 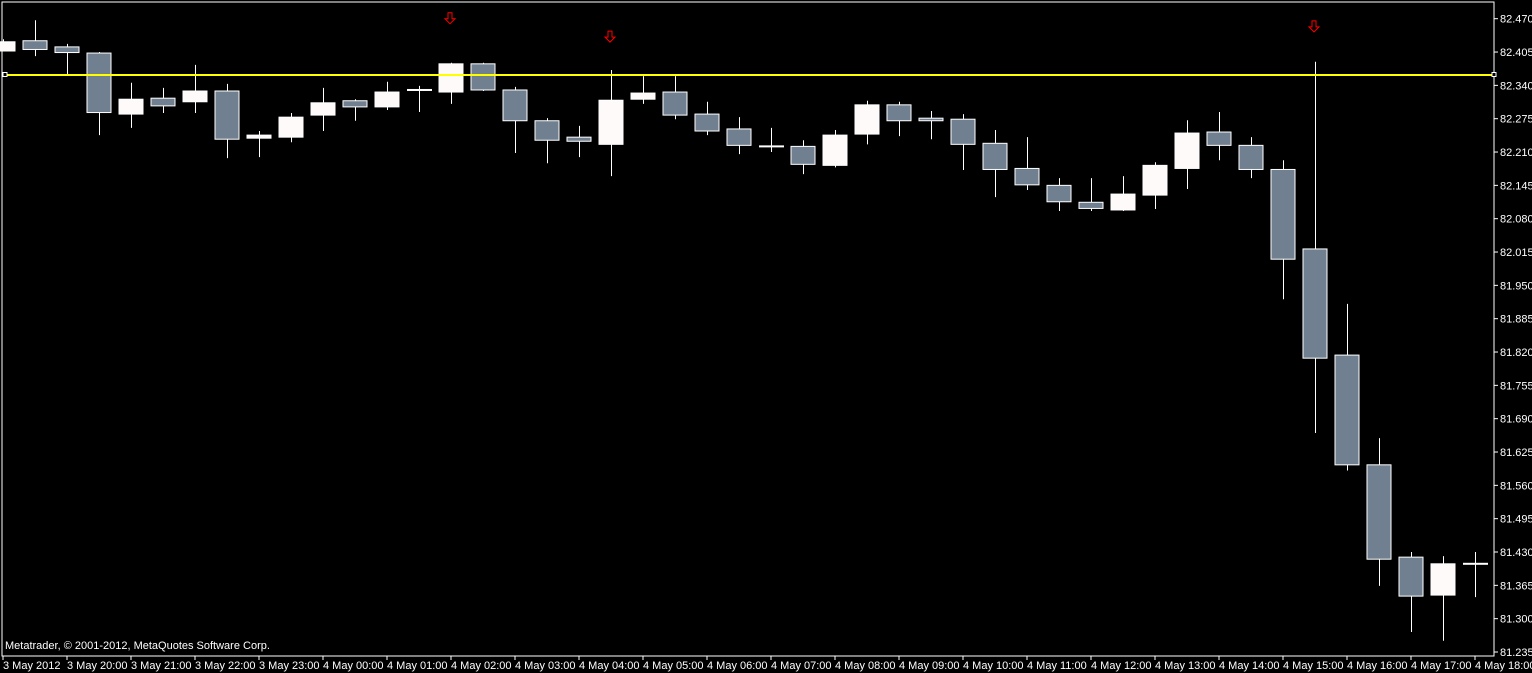 I want to click on time-tick-label: 4 May 05:00, so click(x=673, y=666).